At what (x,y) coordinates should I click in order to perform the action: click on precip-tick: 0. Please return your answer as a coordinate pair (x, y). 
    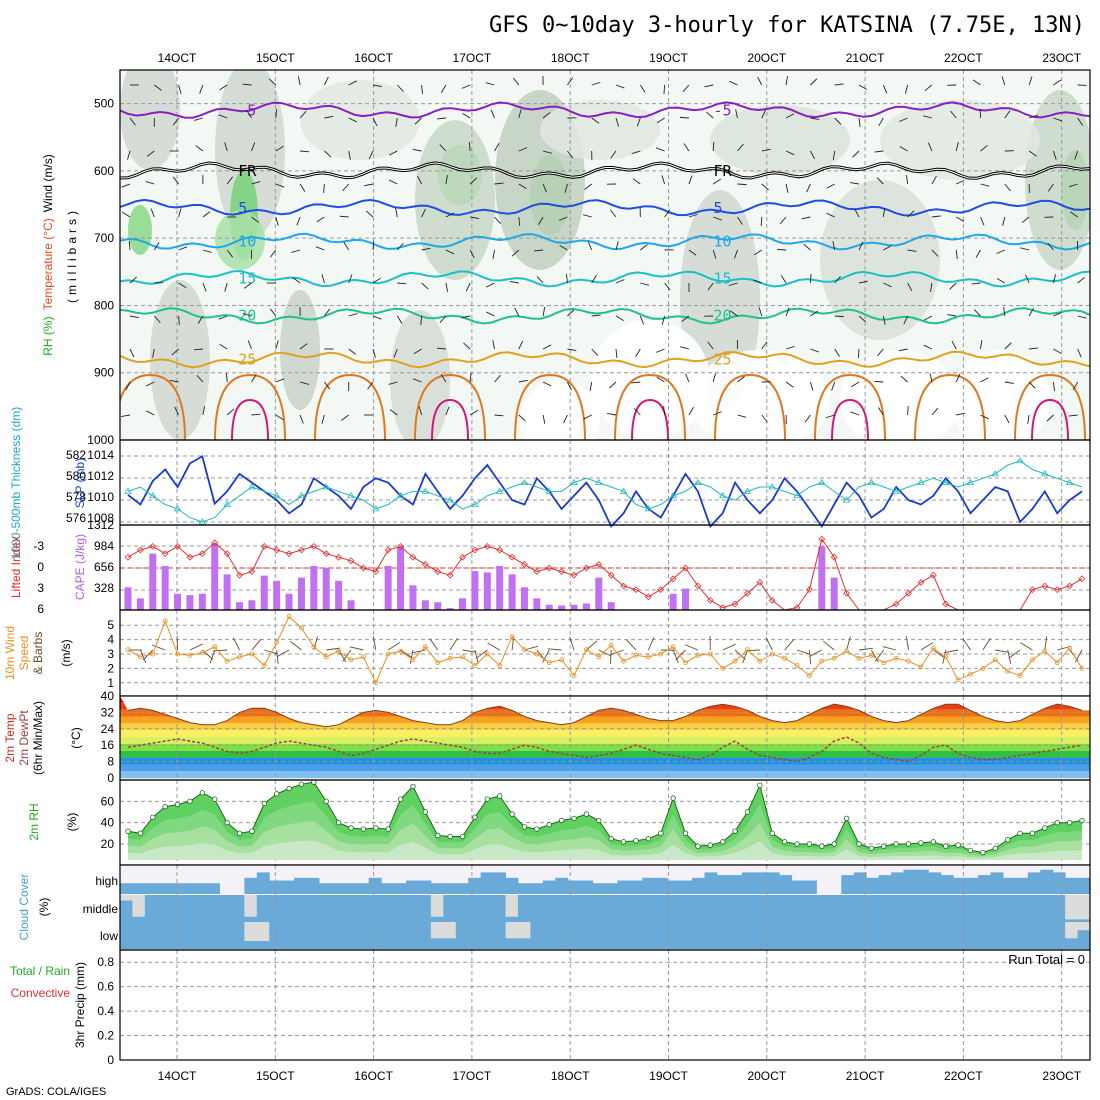
    Looking at the image, I should click on (110, 1060).